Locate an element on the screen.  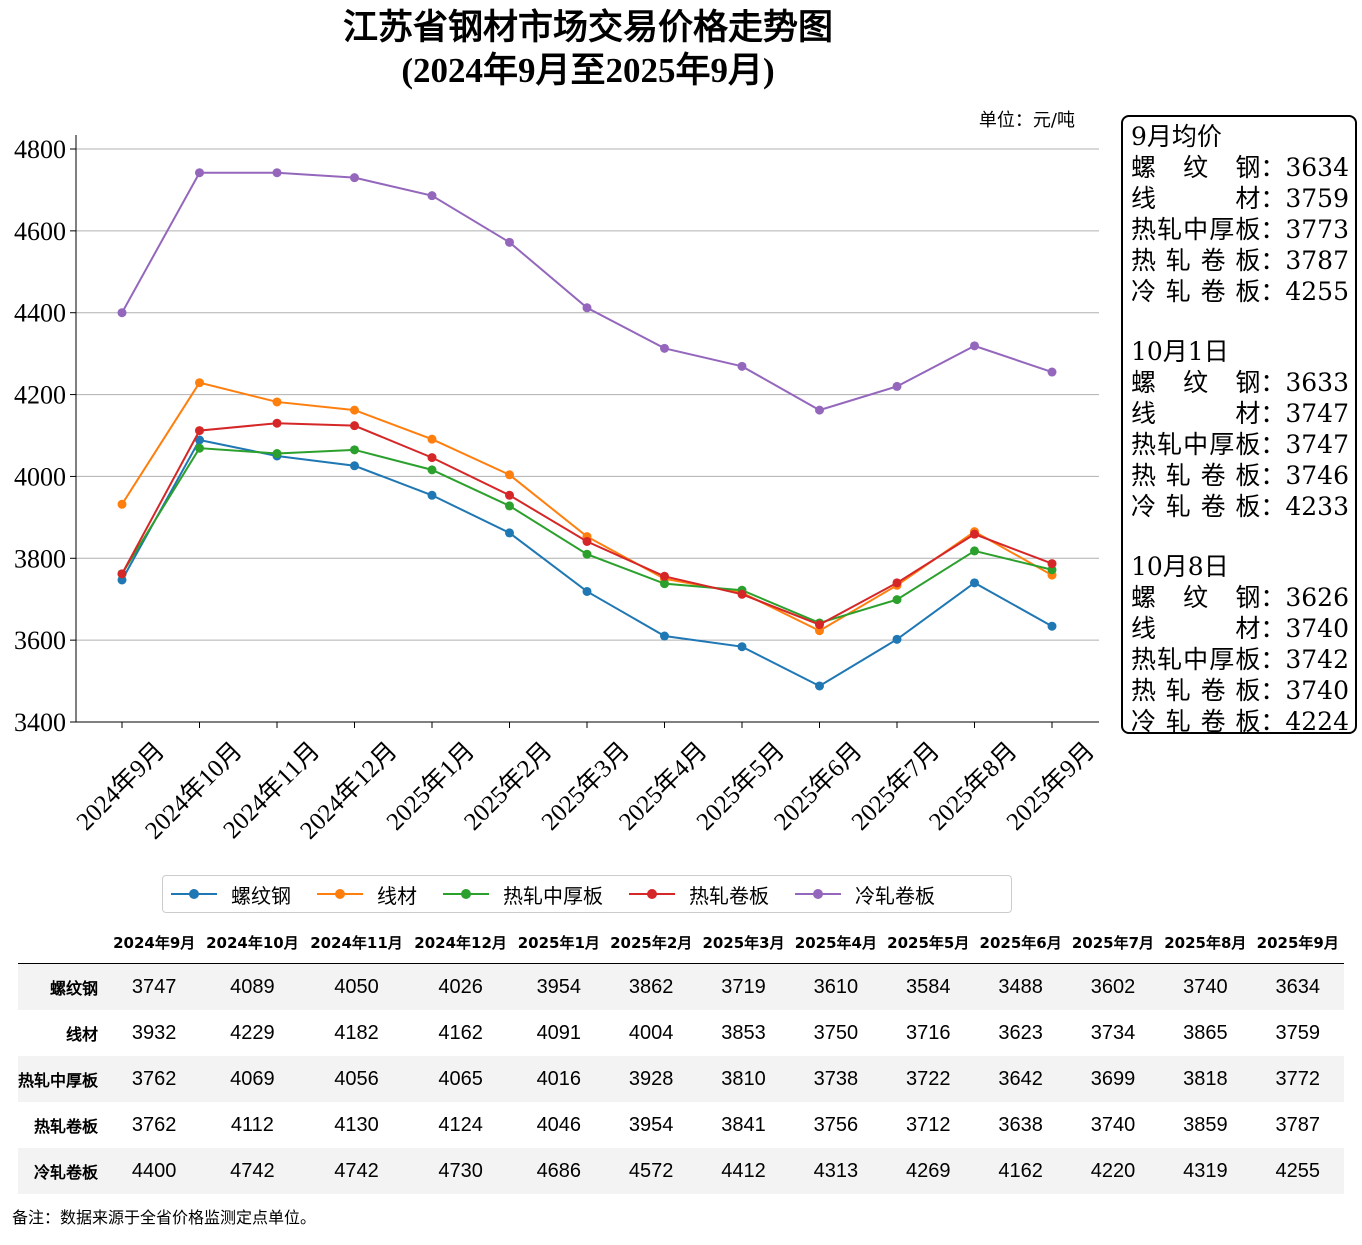
table-cell: 3719 is located at coordinates (743, 986).